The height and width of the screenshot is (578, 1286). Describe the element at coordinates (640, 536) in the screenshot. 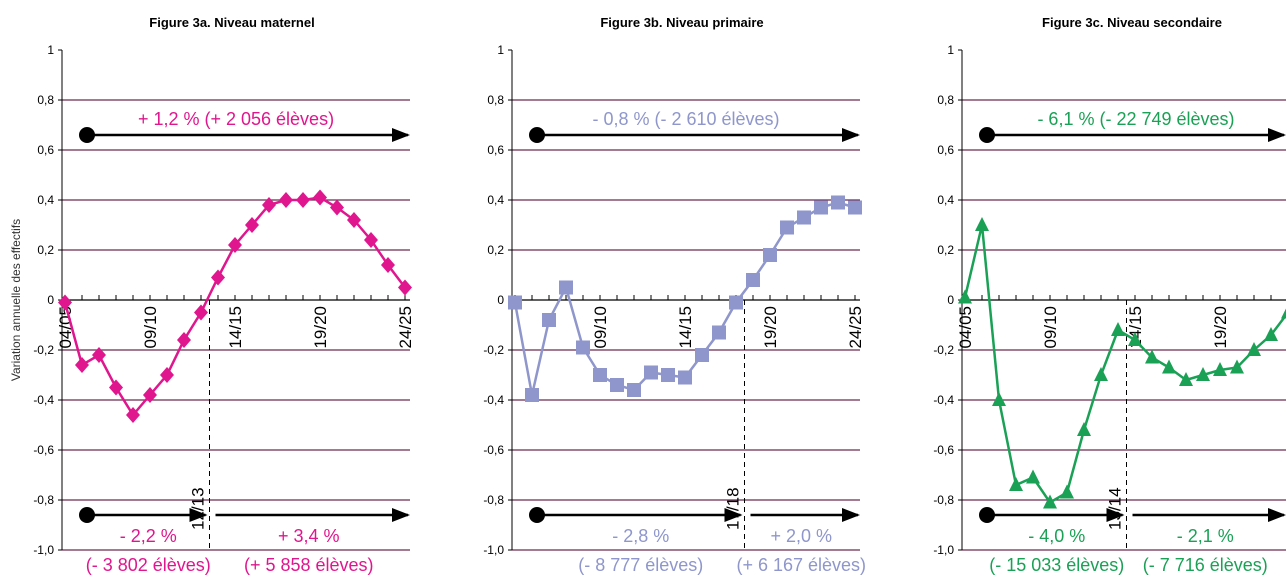

I see `before-pct-label: - 2,8 %` at that location.